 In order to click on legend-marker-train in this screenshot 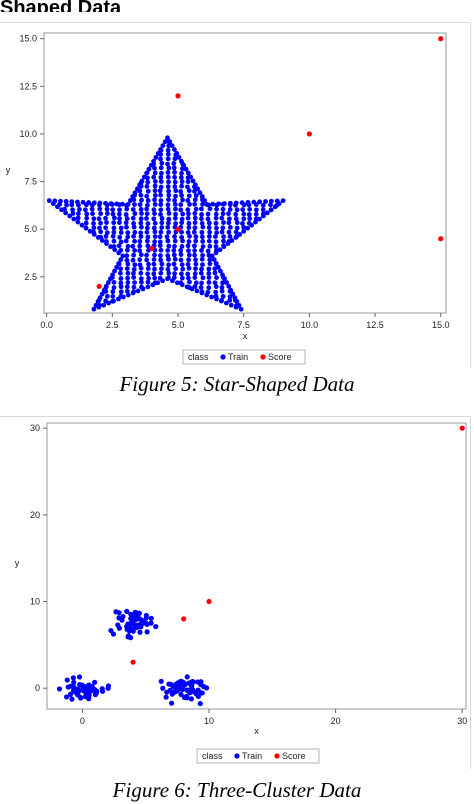, I will do `click(237, 756)`.